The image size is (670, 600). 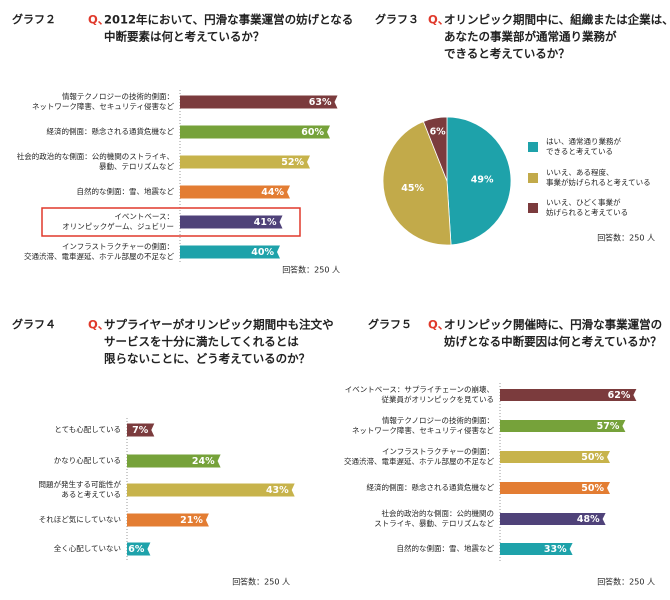 I want to click on category-label: かなり心配している, so click(x=87, y=460).